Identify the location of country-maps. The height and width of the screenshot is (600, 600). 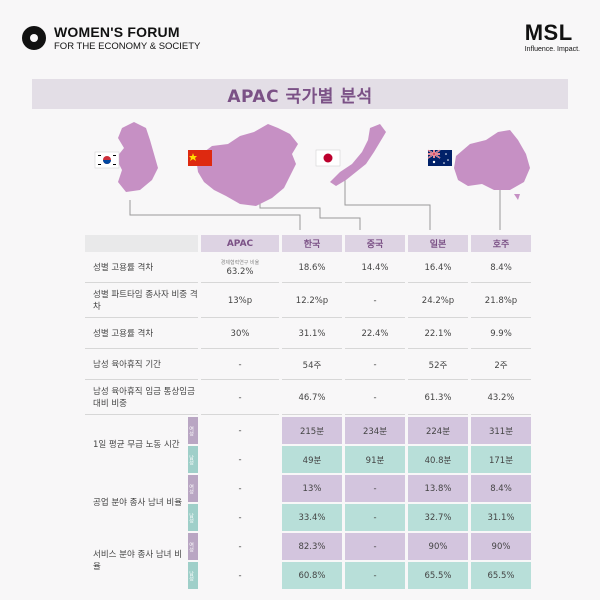
(312, 176).